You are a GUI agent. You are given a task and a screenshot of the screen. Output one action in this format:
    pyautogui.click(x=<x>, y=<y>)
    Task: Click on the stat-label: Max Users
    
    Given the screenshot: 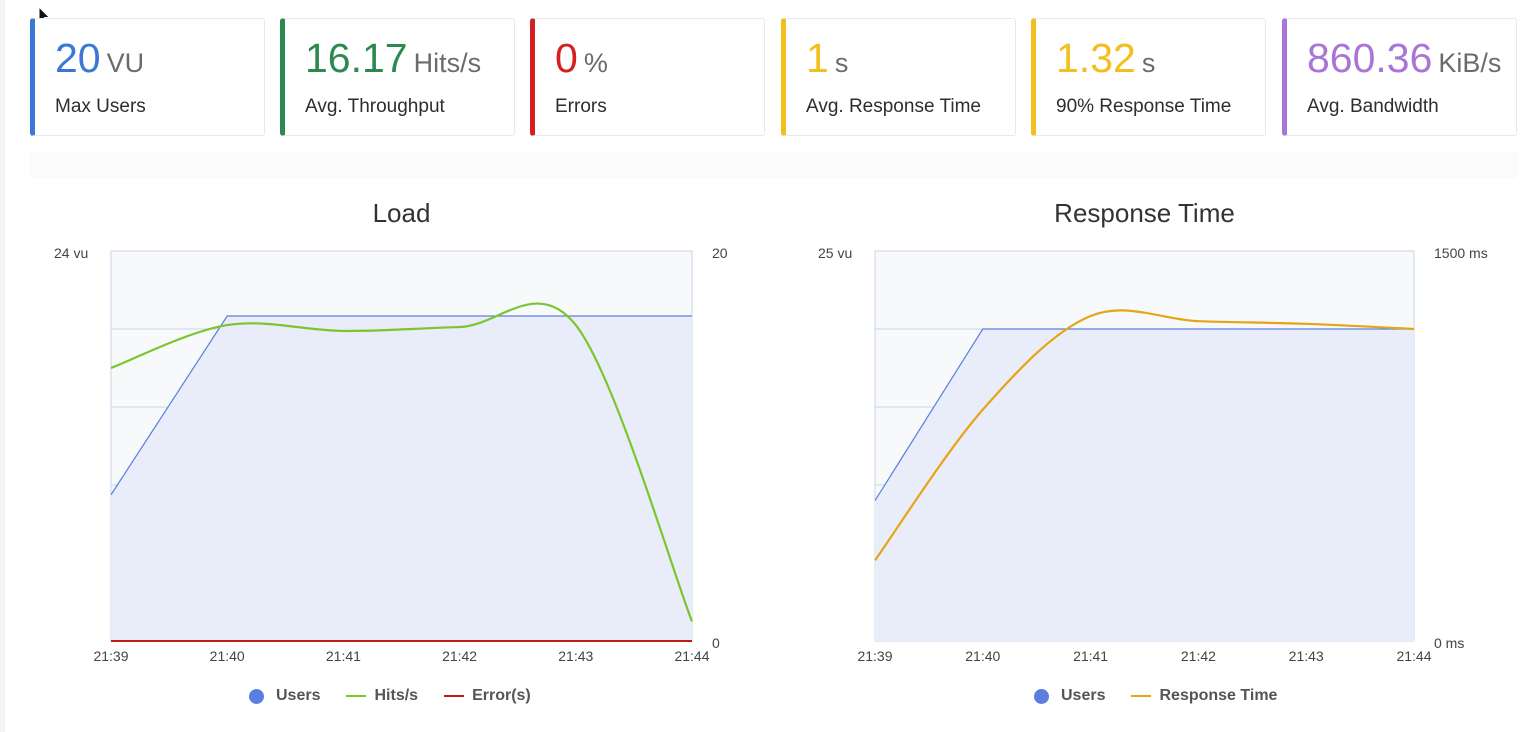 What is the action you would take?
    pyautogui.click(x=100, y=106)
    